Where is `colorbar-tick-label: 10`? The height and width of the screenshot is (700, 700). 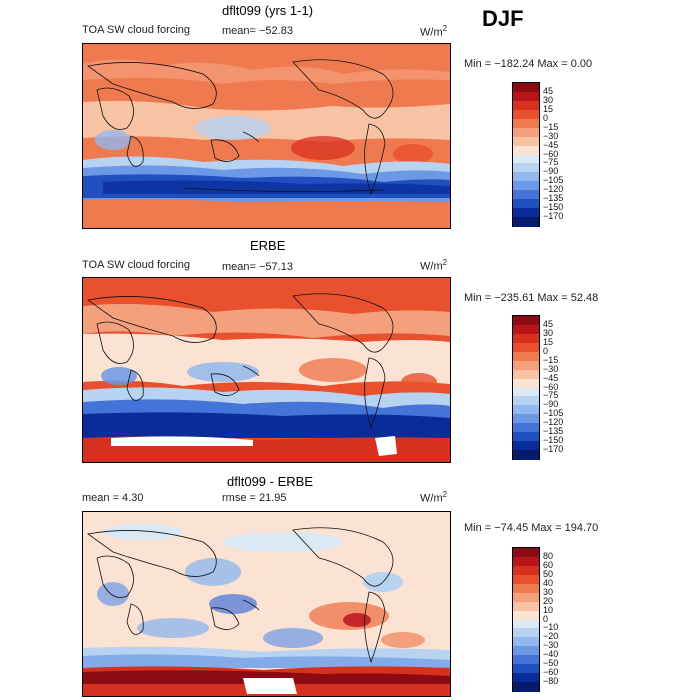 colorbar-tick-label: 10 is located at coordinates (548, 609).